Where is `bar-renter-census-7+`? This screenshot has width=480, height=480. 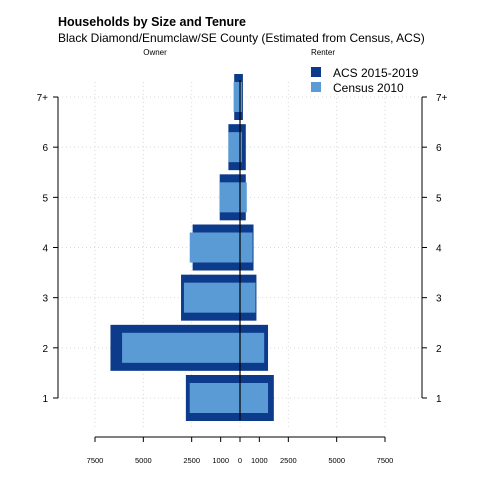
bar-renter-census-7+ is located at coordinates (241, 97).